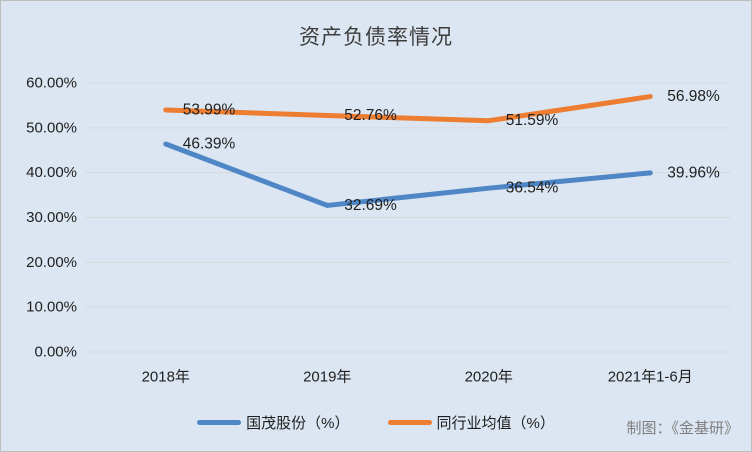 The image size is (752, 452). What do you see at coordinates (370, 115) in the screenshot?
I see `data-point-label: 52.76%` at bounding box center [370, 115].